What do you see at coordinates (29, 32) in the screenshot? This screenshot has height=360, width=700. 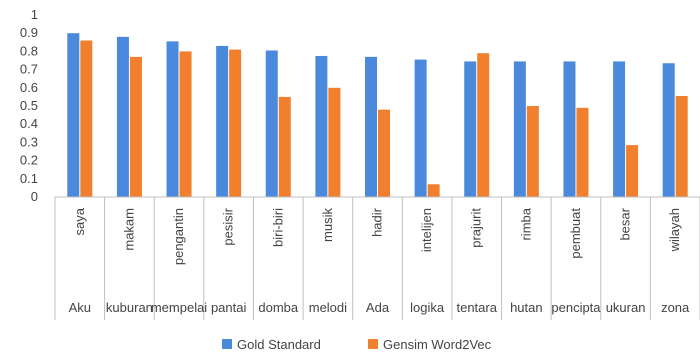 I see `y-tick-label: 0.9` at bounding box center [29, 32].